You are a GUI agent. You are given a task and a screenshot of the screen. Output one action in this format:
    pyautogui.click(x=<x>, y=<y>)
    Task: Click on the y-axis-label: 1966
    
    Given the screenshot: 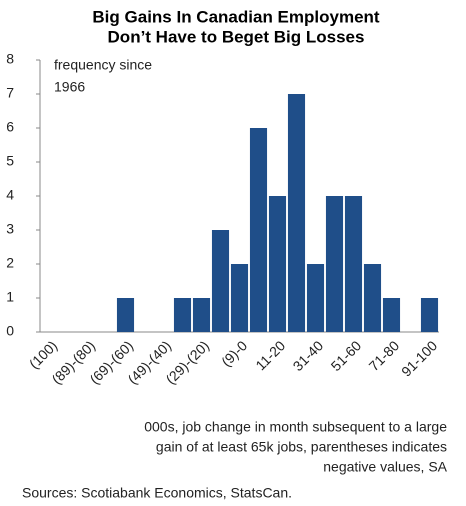 What is the action you would take?
    pyautogui.click(x=69, y=87)
    